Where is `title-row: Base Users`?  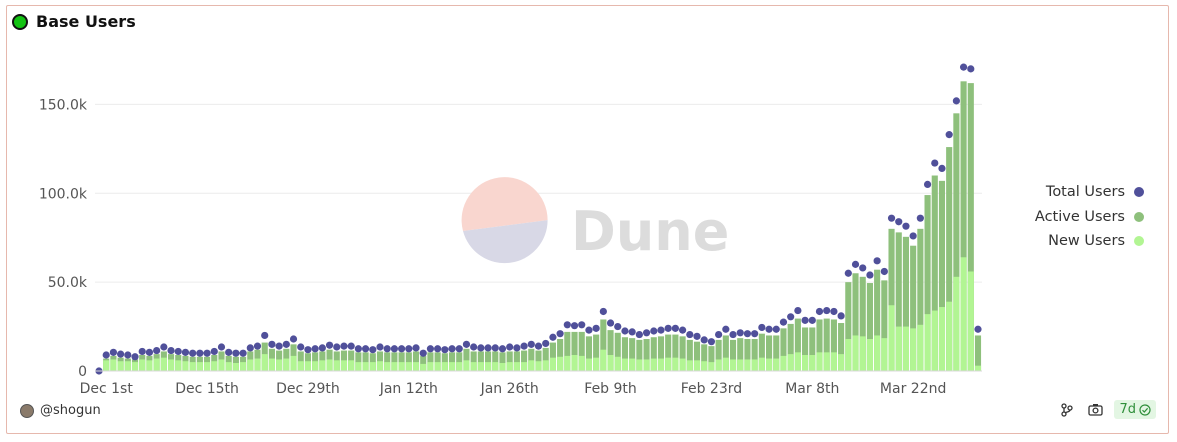 title-row: Base Users is located at coordinates (74, 21).